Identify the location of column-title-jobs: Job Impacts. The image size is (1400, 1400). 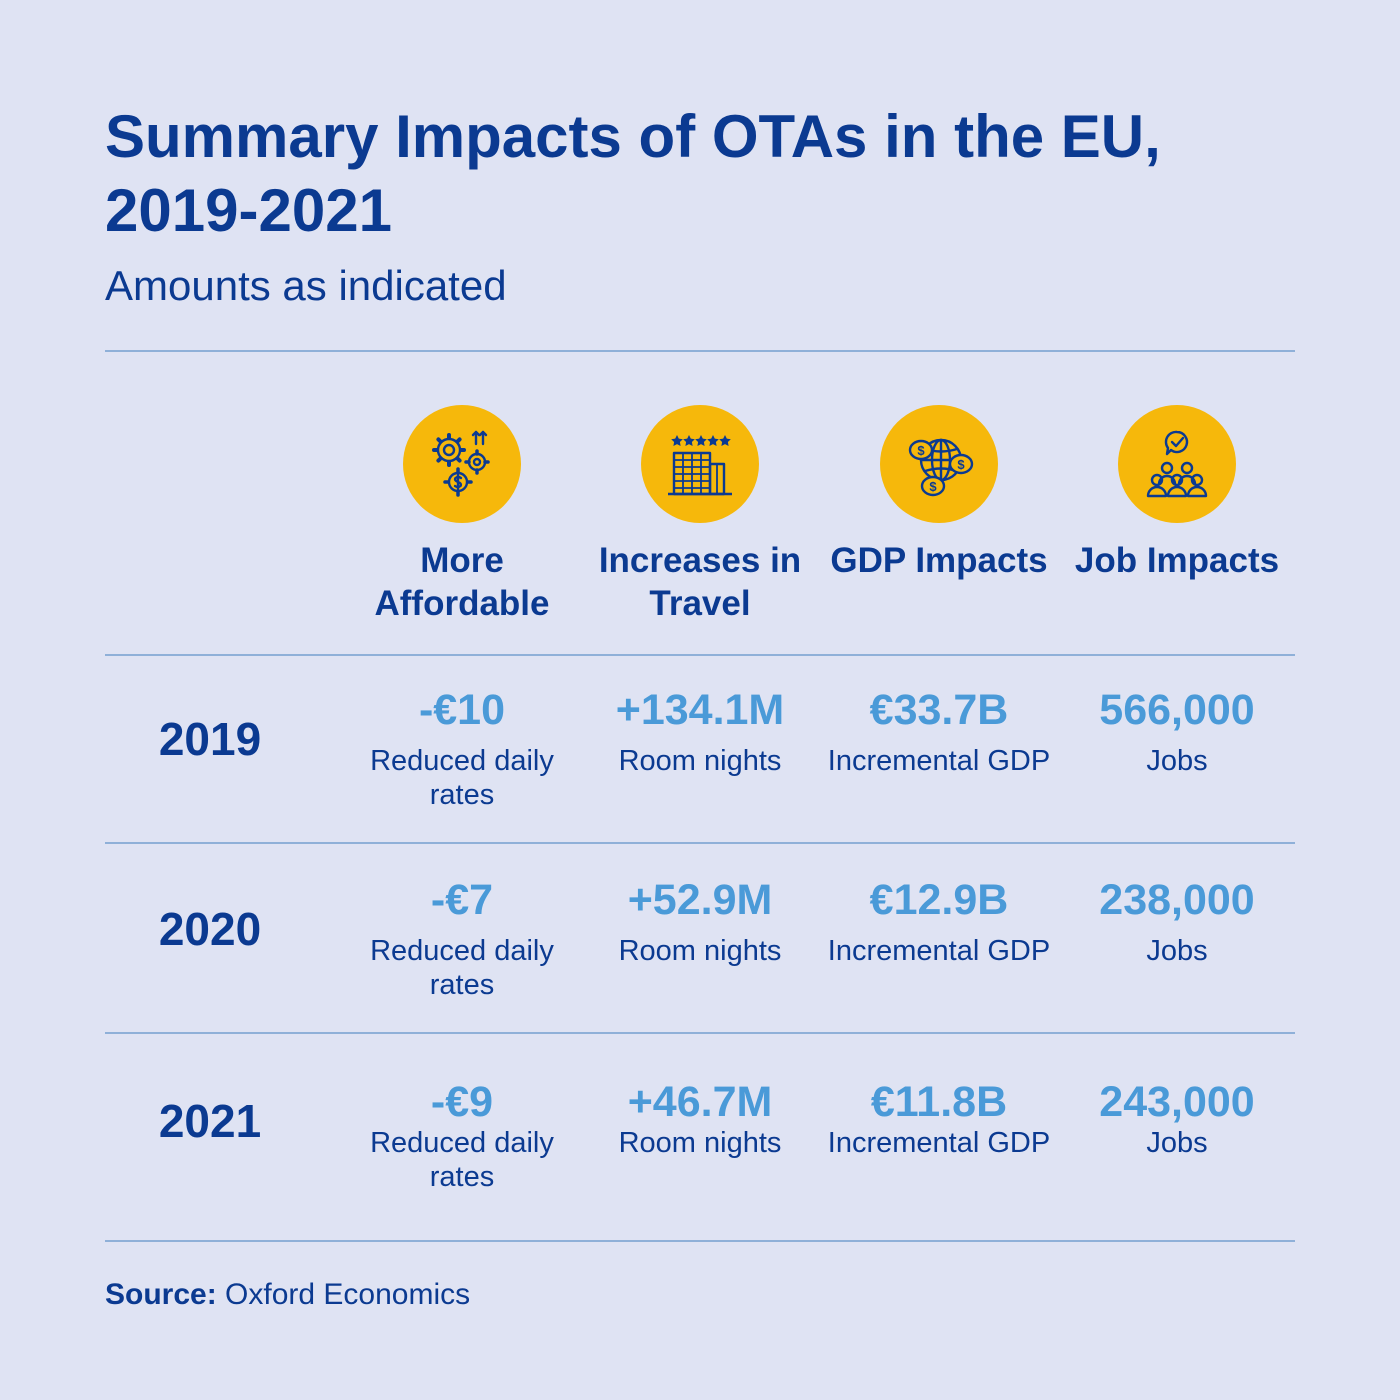
(1177, 560).